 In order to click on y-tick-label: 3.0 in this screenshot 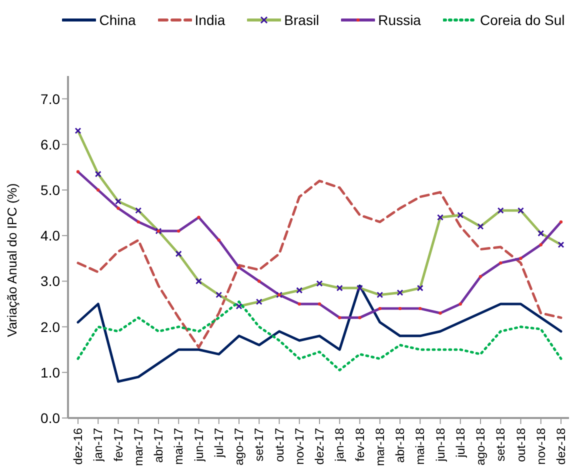, I will do `click(50, 281)`.